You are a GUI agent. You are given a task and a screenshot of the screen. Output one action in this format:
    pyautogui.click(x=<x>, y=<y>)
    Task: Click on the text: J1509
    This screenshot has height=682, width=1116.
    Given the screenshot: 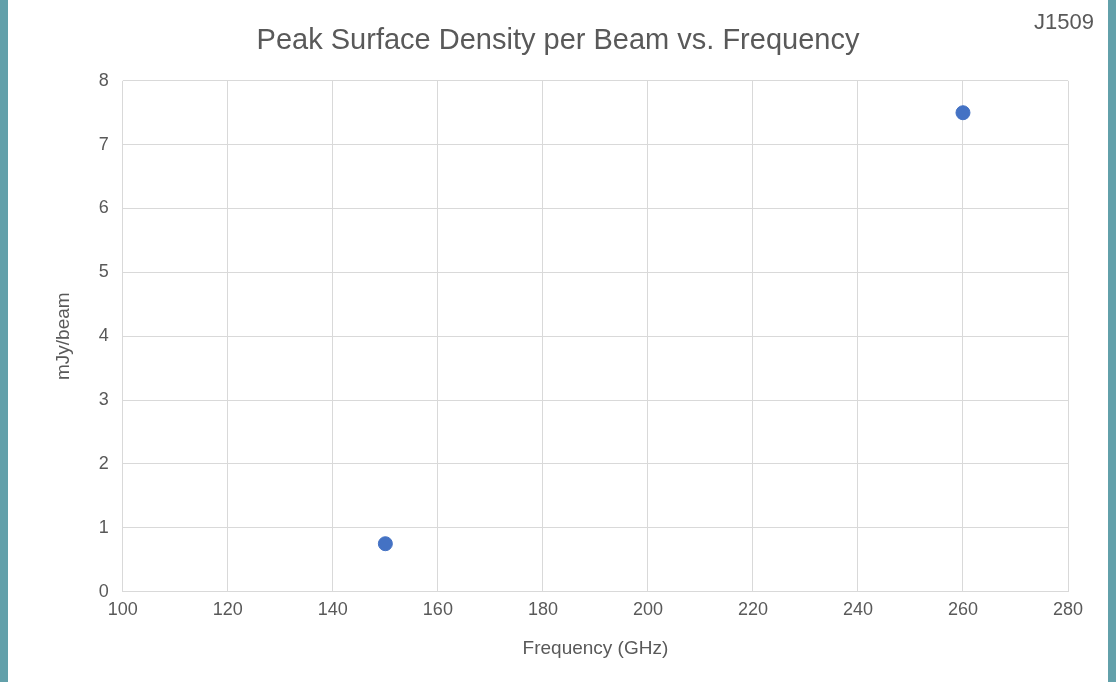 What is the action you would take?
    pyautogui.click(x=1064, y=22)
    